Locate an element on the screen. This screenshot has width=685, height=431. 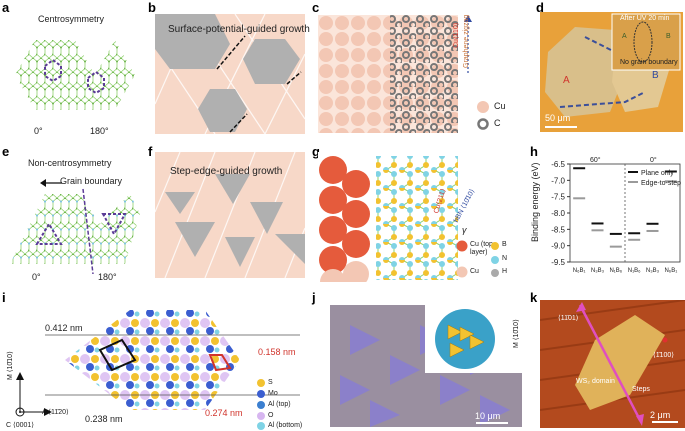
panel-letter: f is located at coordinates (150, 151).